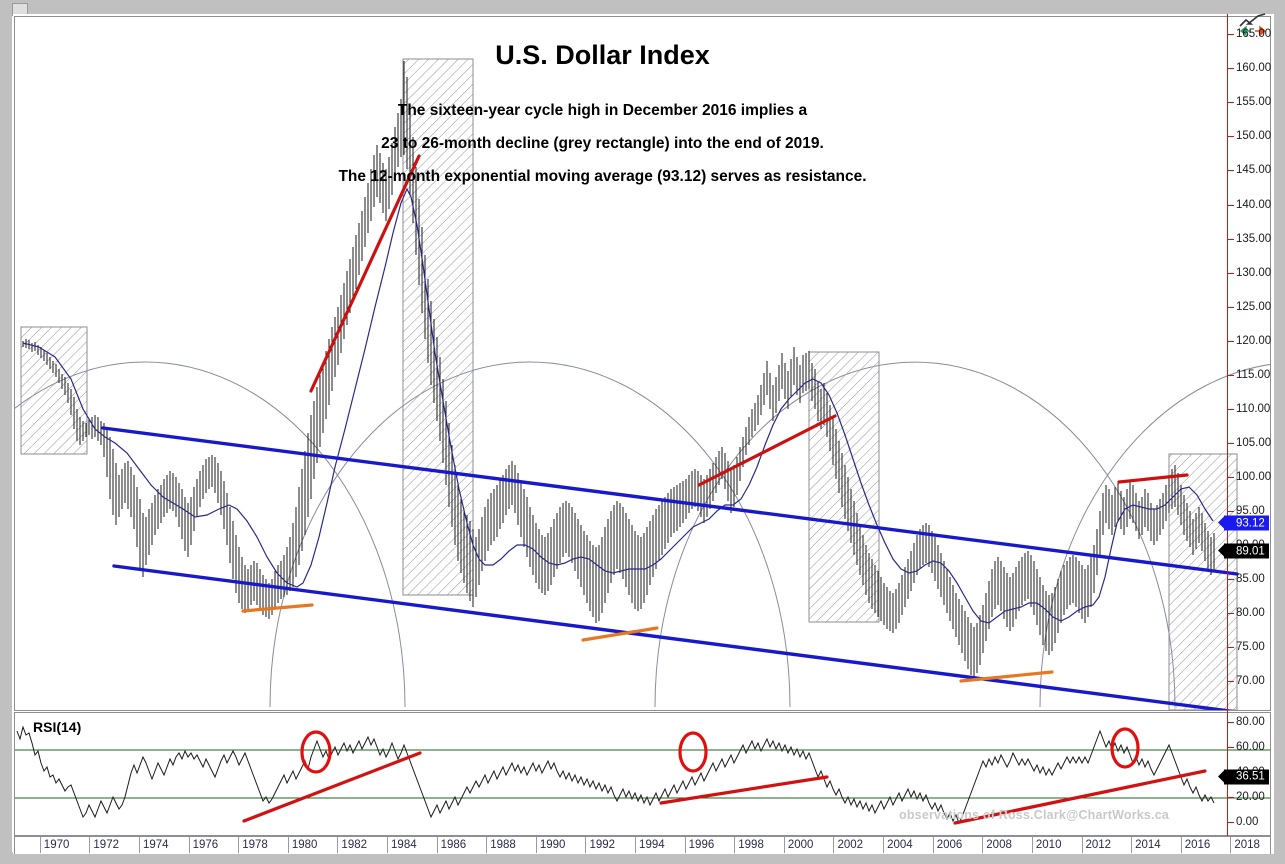  Describe the element at coordinates (744, 790) in the screenshot. I see `rsi-trendline-1995-2002` at that location.